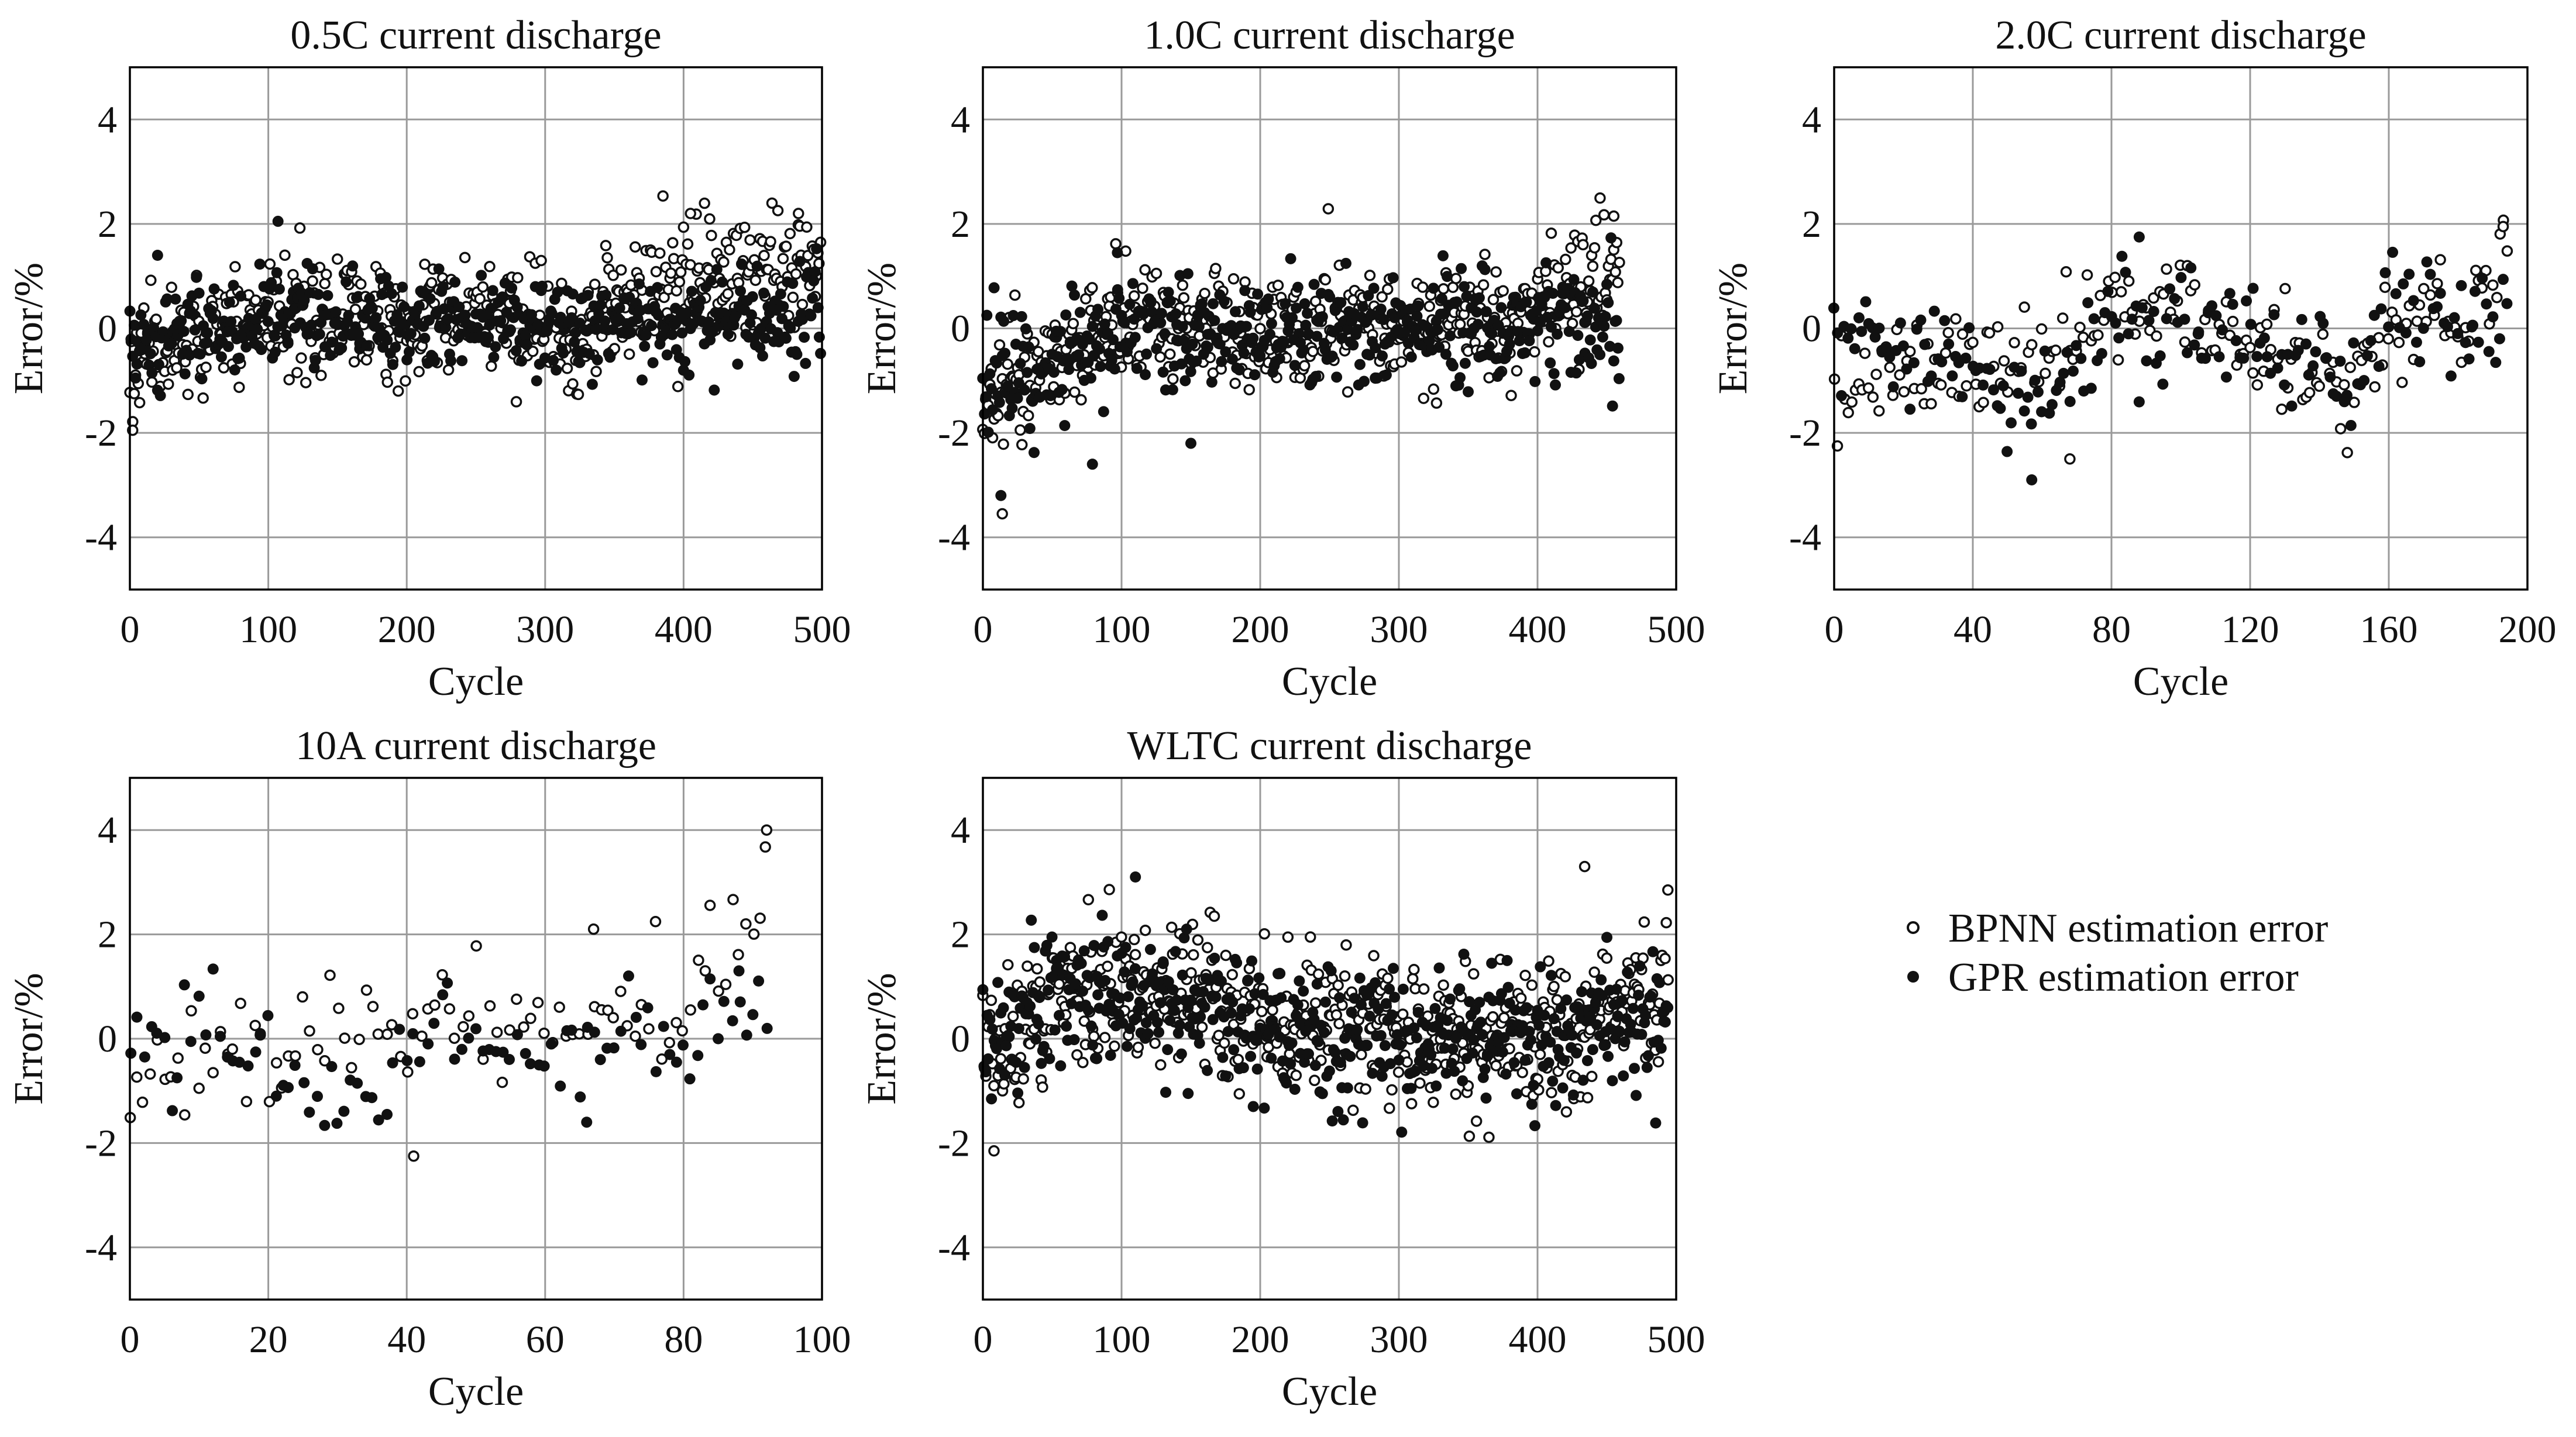  Describe the element at coordinates (954, 1143) in the screenshot. I see `y-tick-label: -2` at that location.